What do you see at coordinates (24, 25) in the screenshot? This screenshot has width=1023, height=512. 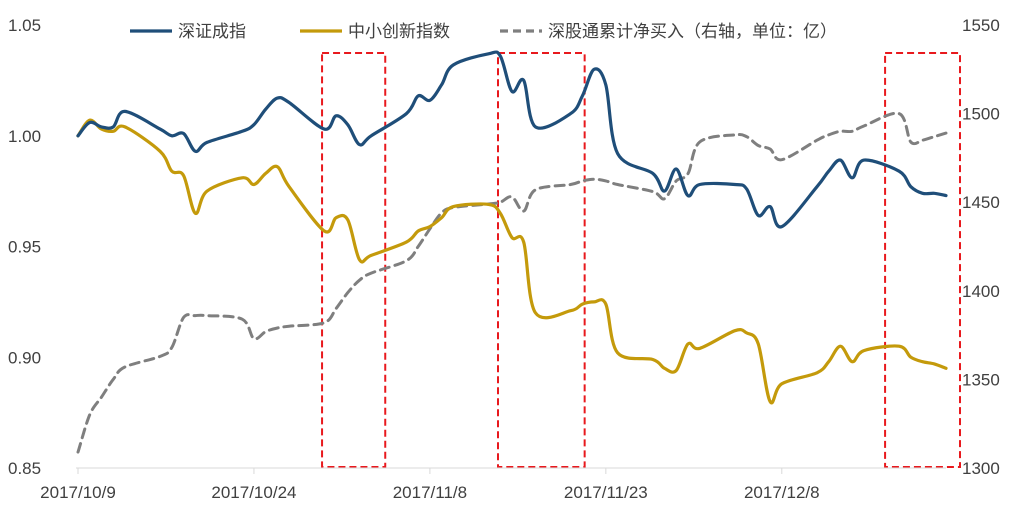 I see `y-tick-label: 1.05` at bounding box center [24, 25].